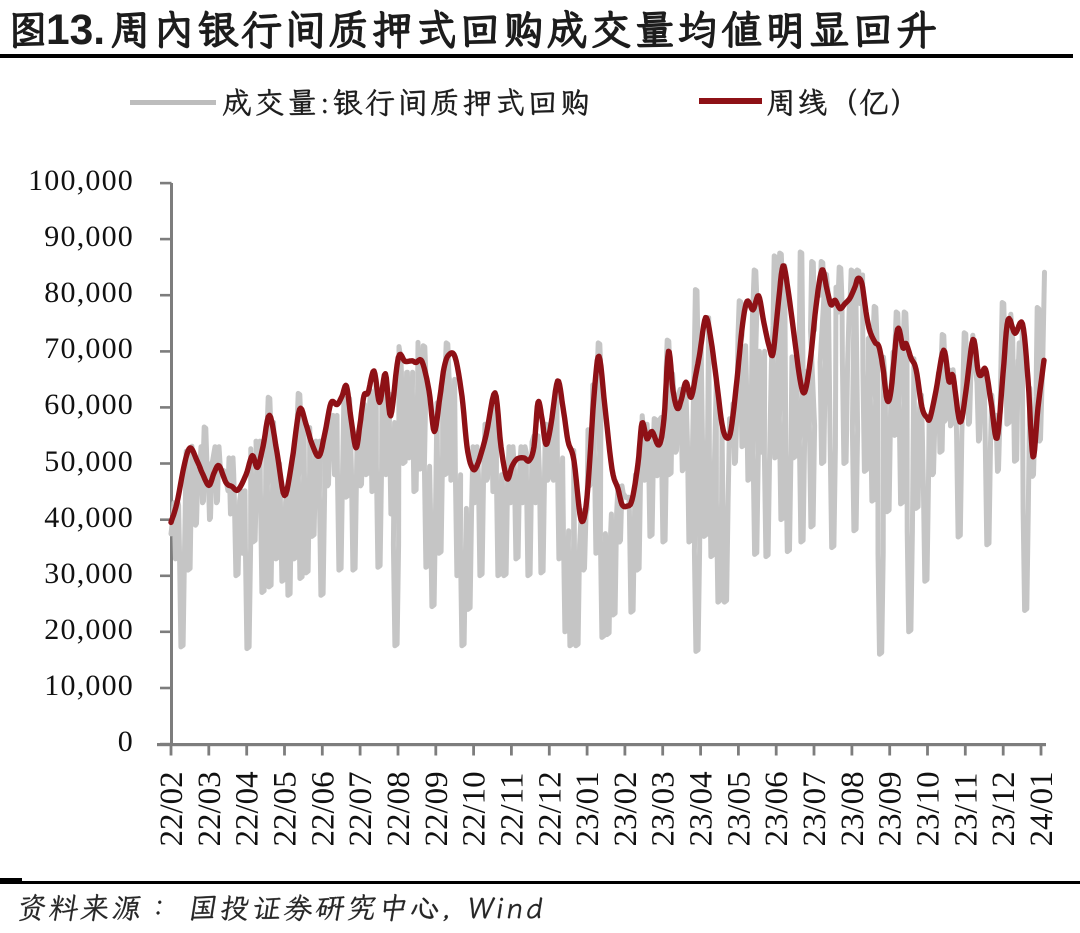 This screenshot has width=1080, height=933. Describe the element at coordinates (739, 808) in the screenshot. I see `svg-text: 23/05` at that location.